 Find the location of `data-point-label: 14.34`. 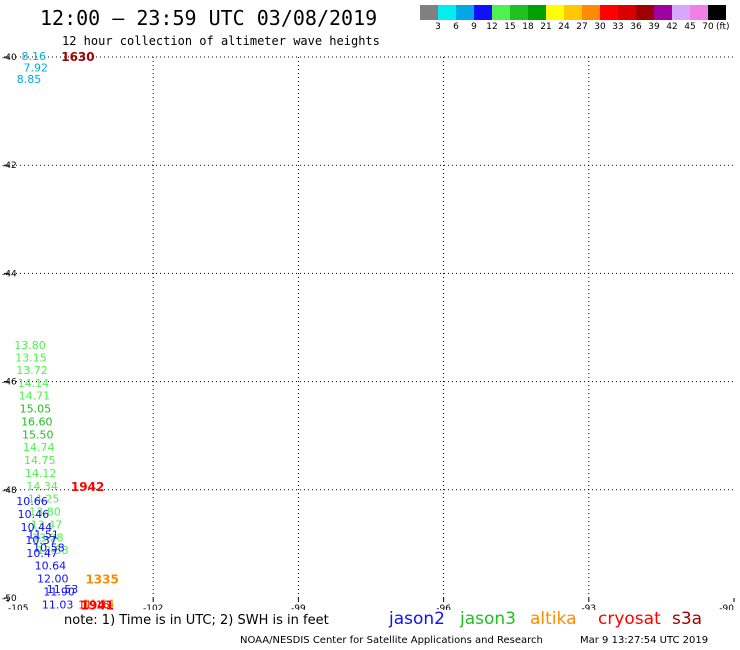

data-point-label: 14.34 is located at coordinates (41, 486).